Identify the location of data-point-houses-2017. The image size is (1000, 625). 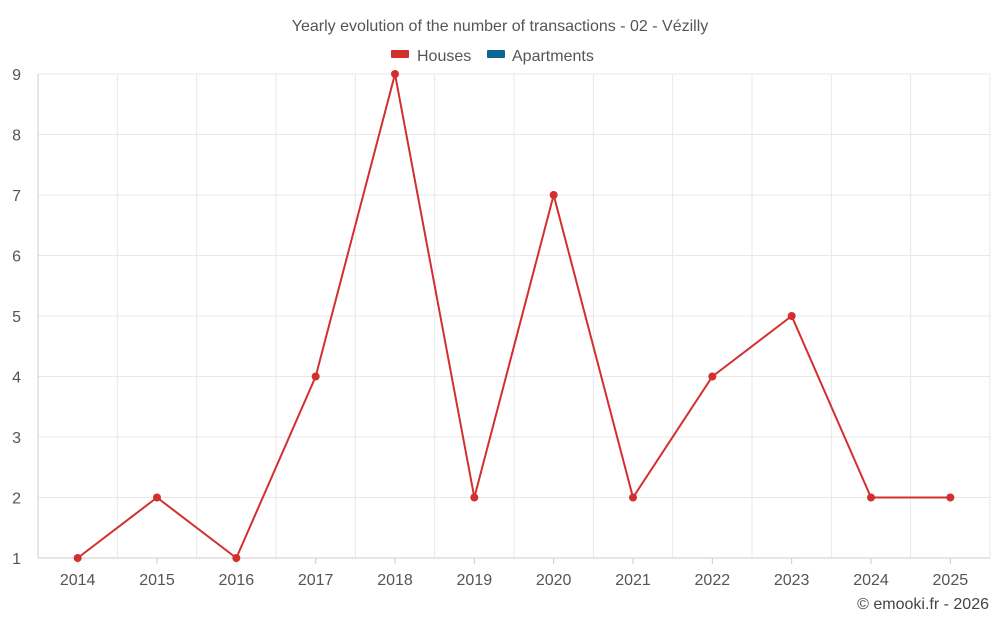
(315, 376).